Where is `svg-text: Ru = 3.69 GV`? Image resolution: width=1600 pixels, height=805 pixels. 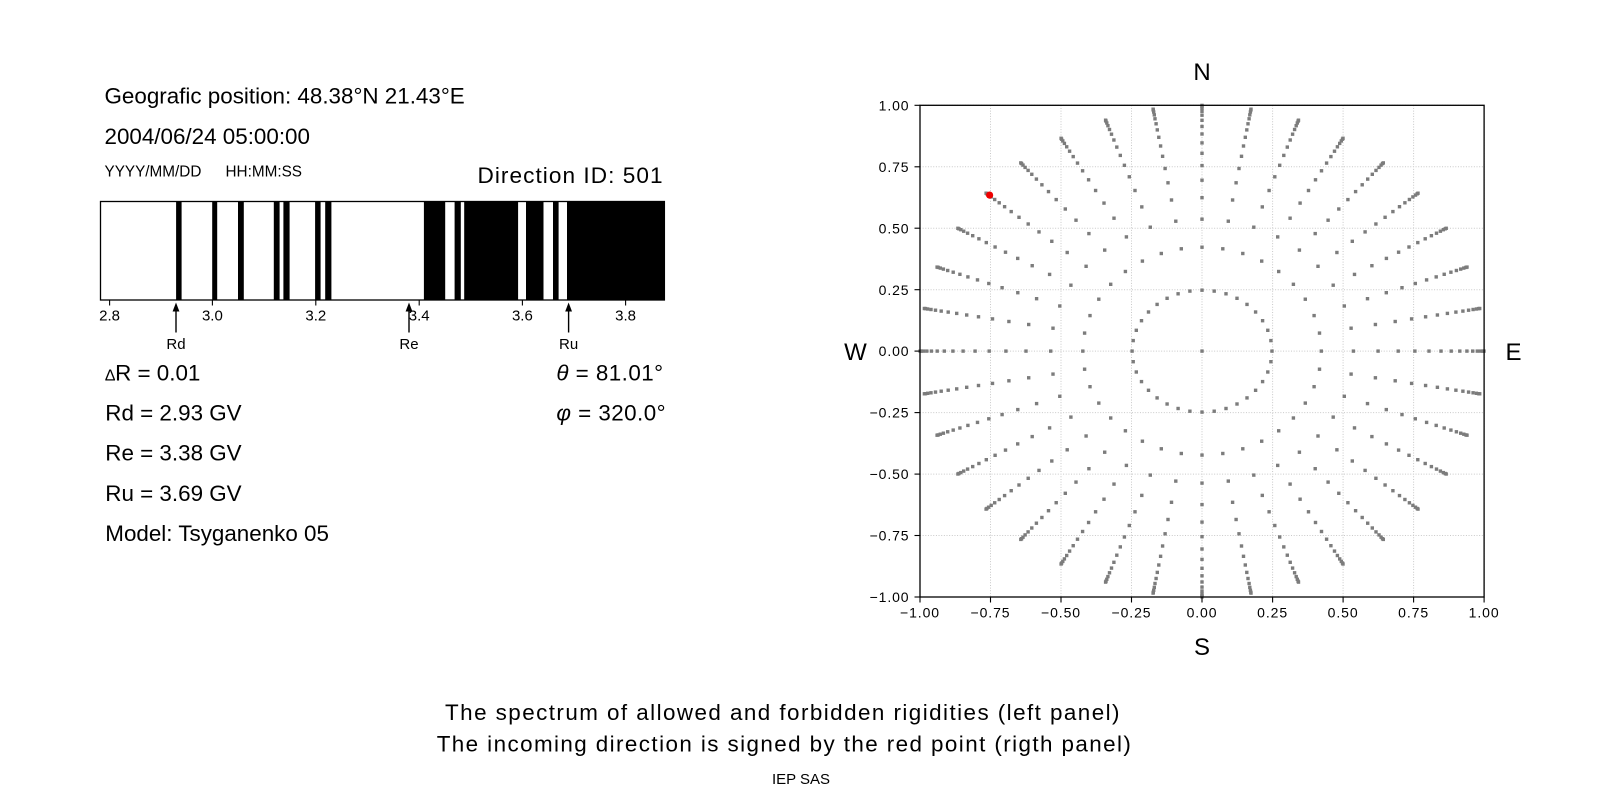
svg-text: Ru = 3.69 GV is located at coordinates (173, 493).